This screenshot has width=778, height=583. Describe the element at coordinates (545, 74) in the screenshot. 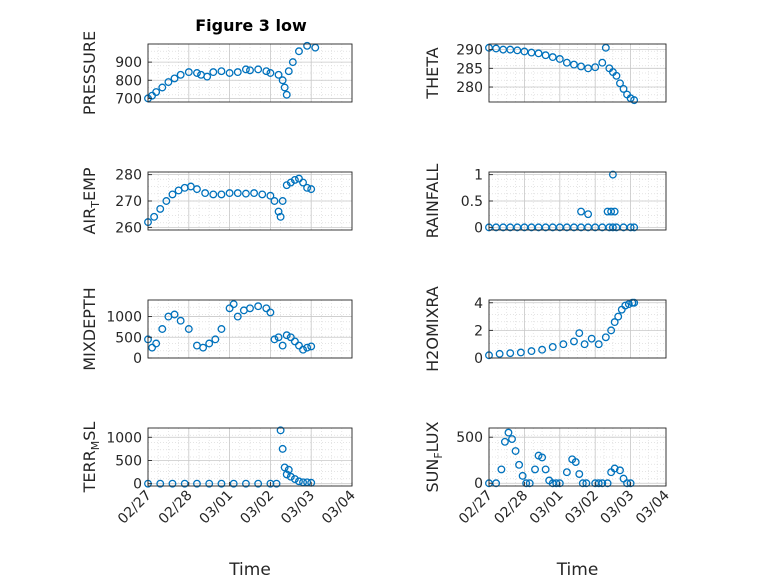

I see `subplot-2: 280 285 290 THETA` at that location.